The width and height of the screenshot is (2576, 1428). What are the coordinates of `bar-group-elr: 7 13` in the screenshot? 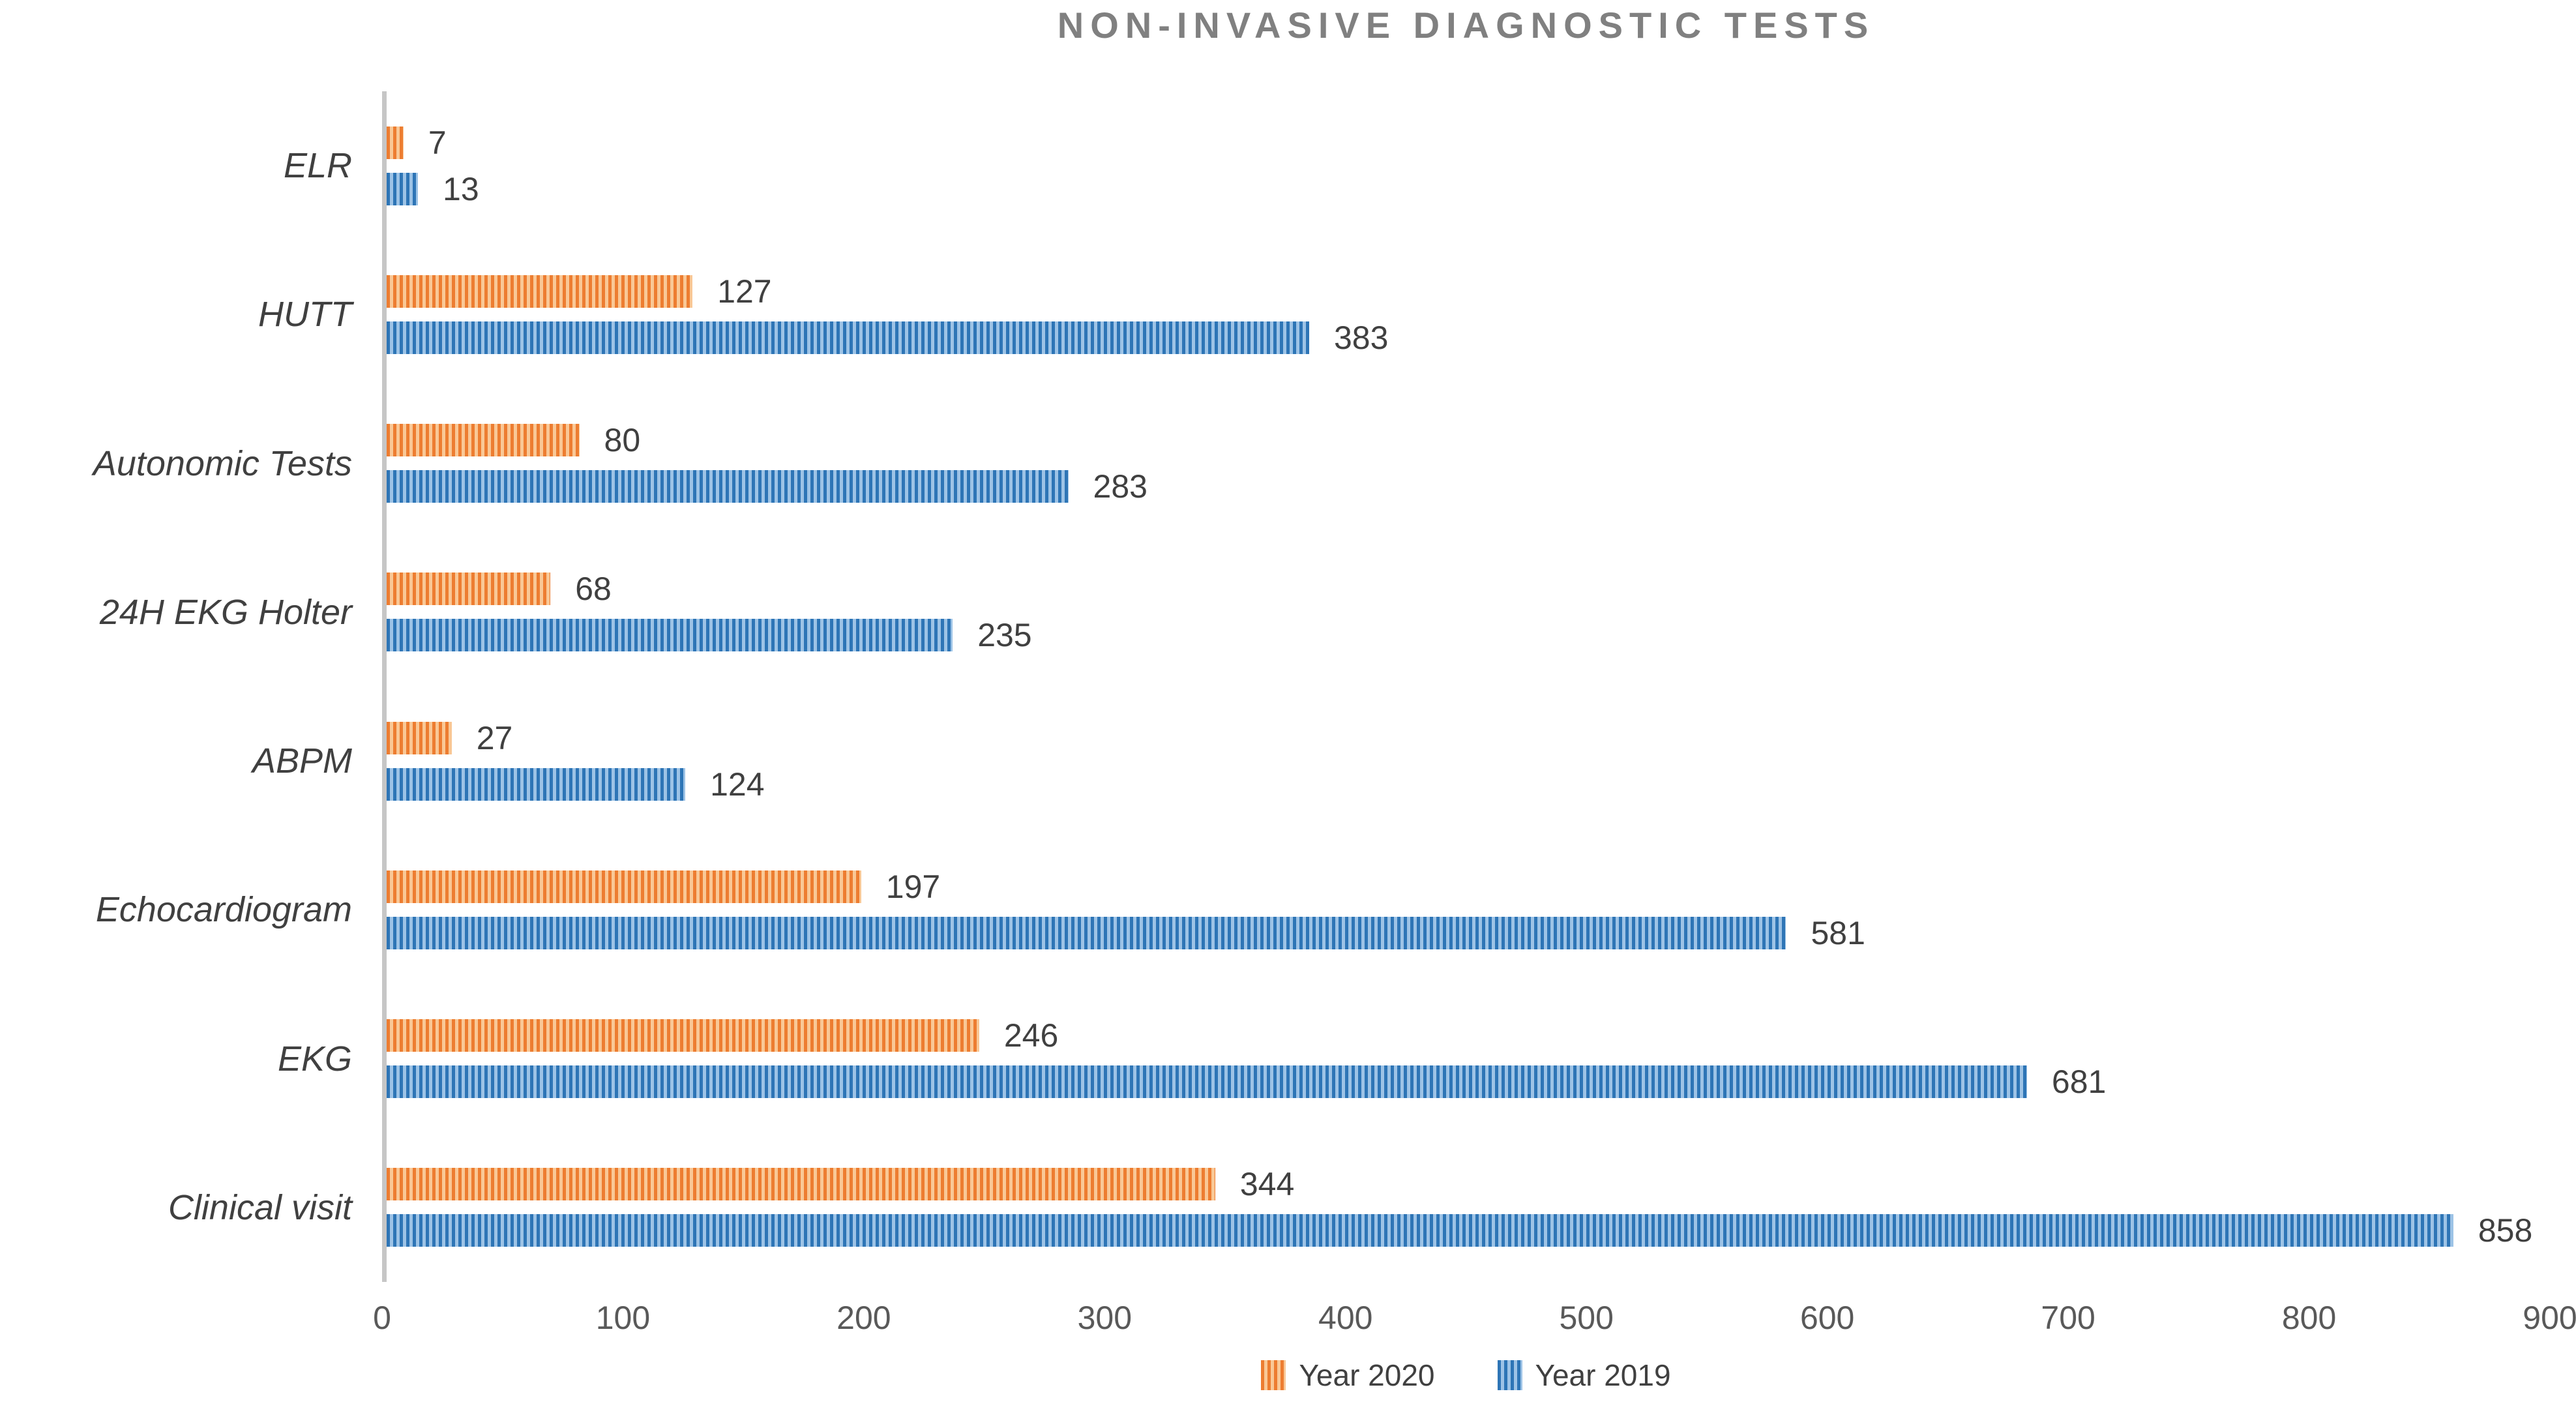 It's located at (1470, 165).